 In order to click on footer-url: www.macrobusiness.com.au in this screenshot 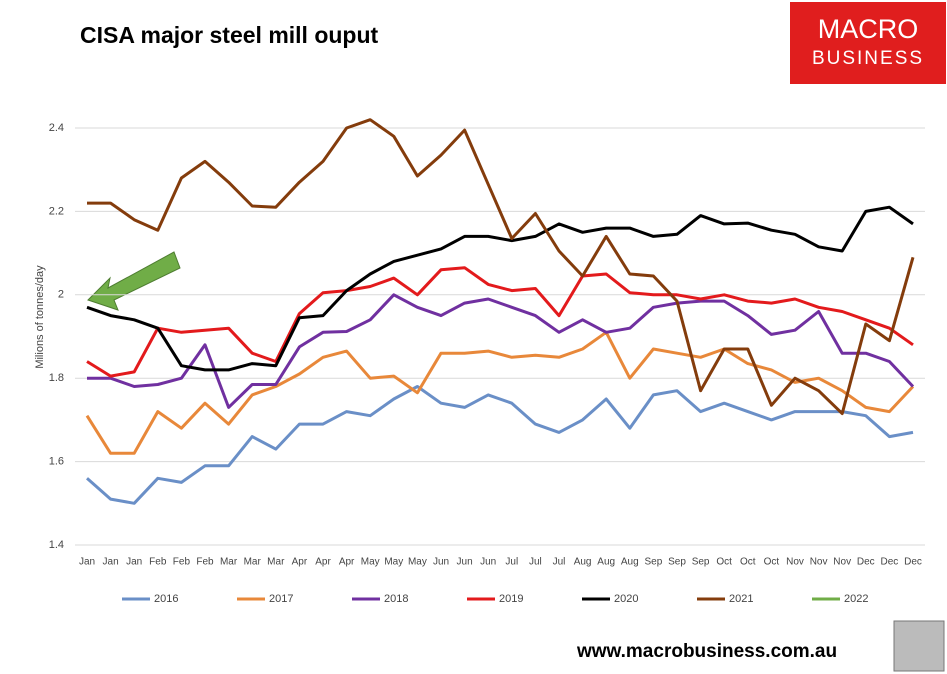, I will do `click(706, 651)`.